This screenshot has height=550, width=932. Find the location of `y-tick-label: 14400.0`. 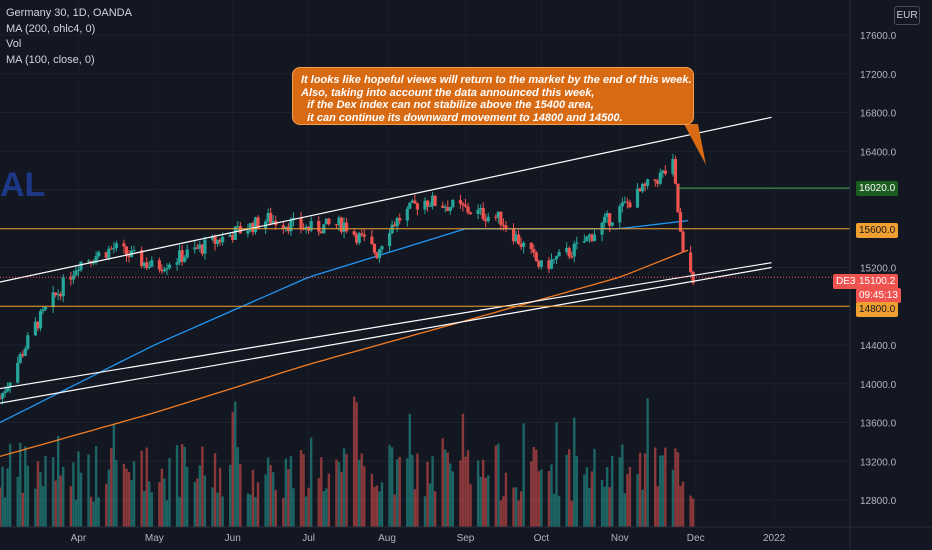

y-tick-label: 14400.0 is located at coordinates (878, 346).